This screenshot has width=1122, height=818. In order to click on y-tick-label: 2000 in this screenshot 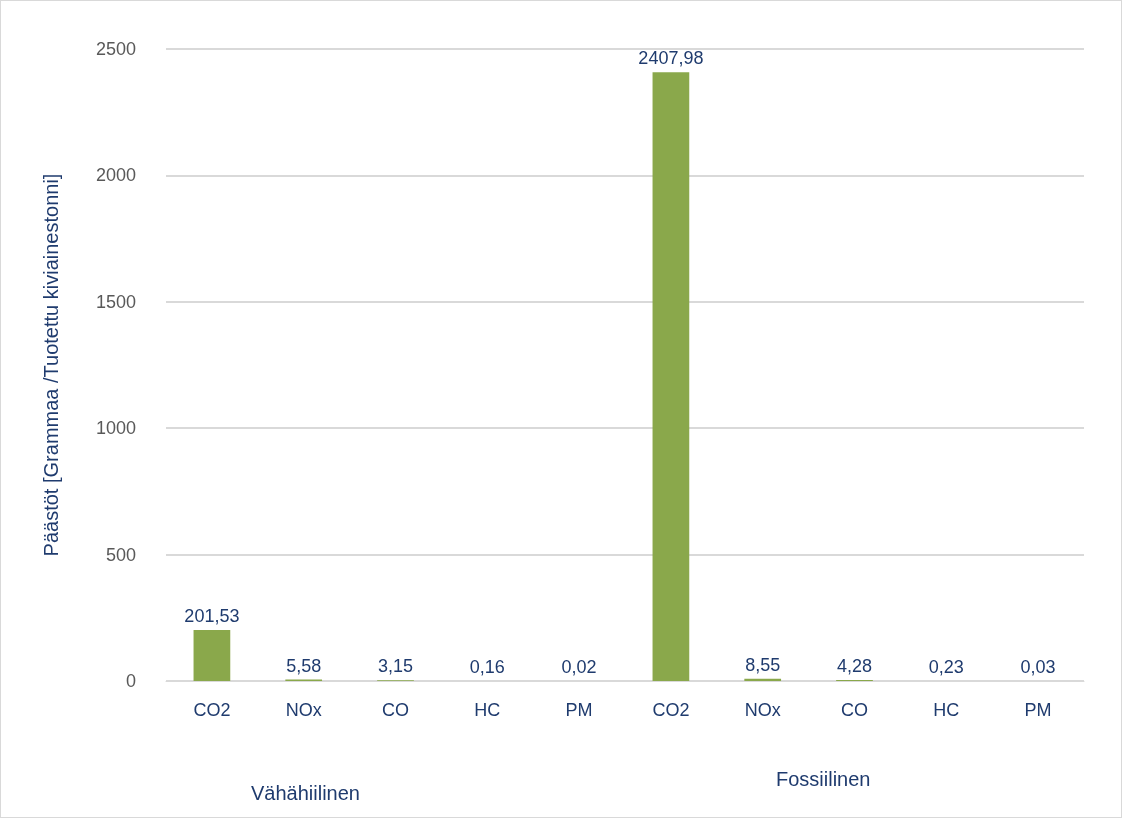, I will do `click(115, 175)`.